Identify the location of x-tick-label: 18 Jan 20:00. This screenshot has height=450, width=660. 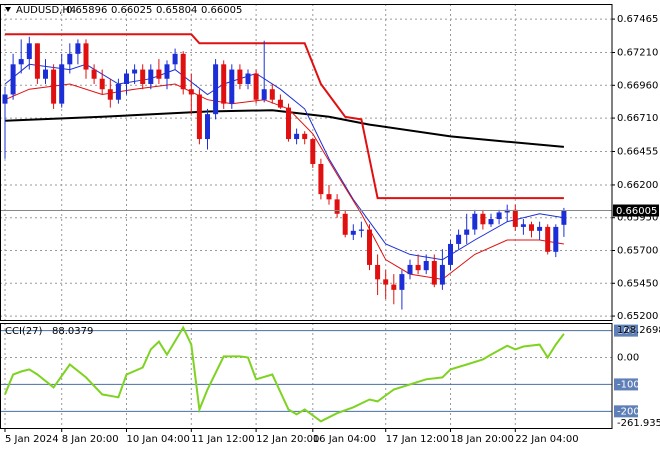
(482, 439).